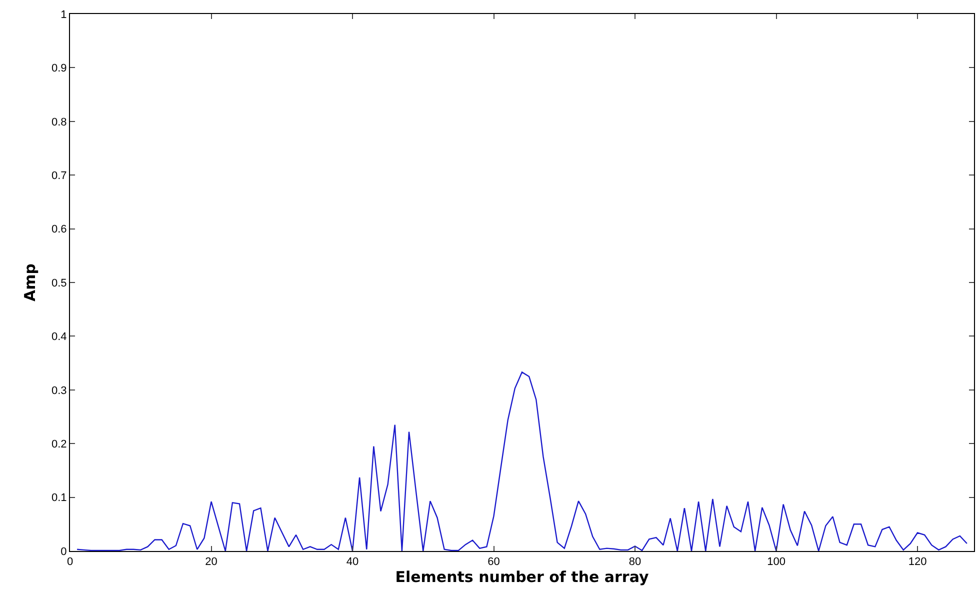 The width and height of the screenshot is (977, 603). Describe the element at coordinates (352, 562) in the screenshot. I see `x-tick-label: 40` at that location.